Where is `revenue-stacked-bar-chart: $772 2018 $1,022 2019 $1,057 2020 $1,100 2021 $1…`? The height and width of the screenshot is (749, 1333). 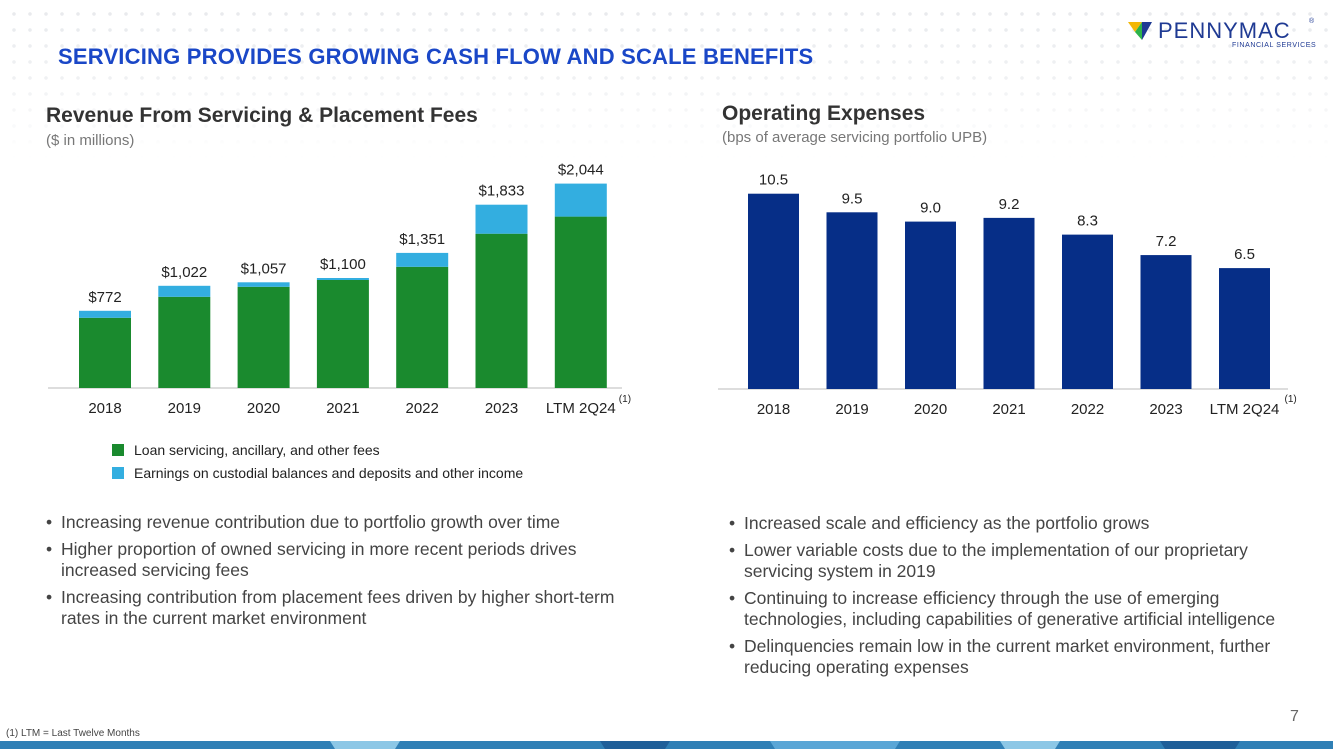
revenue-stacked-bar-chart: $772 2018 $1,022 2019 $1,057 2020 $1,100 2021 $1… is located at coordinates (339, 289).